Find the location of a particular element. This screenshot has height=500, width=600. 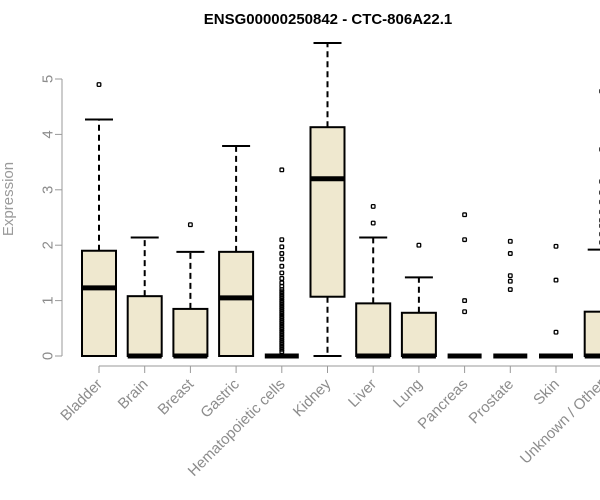

y-tick-label: 4 is located at coordinates (48, 134).